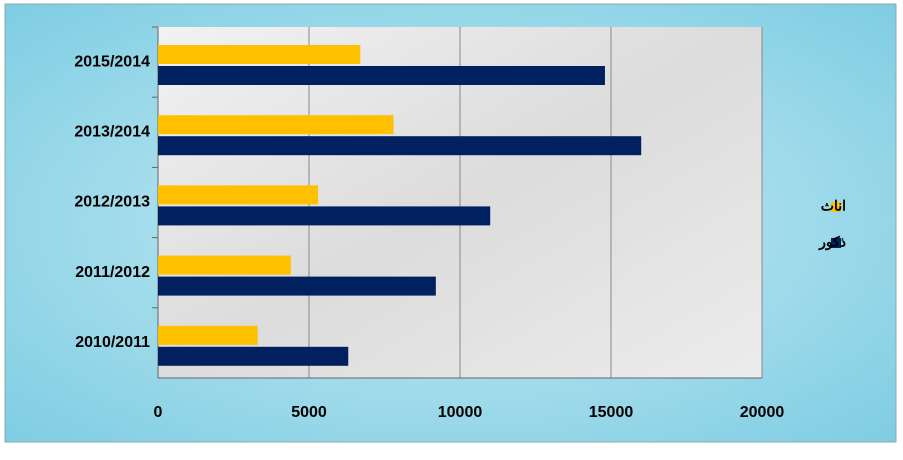 The width and height of the screenshot is (903, 460). I want to click on y-tick-label: 2011/2012, so click(112, 272).